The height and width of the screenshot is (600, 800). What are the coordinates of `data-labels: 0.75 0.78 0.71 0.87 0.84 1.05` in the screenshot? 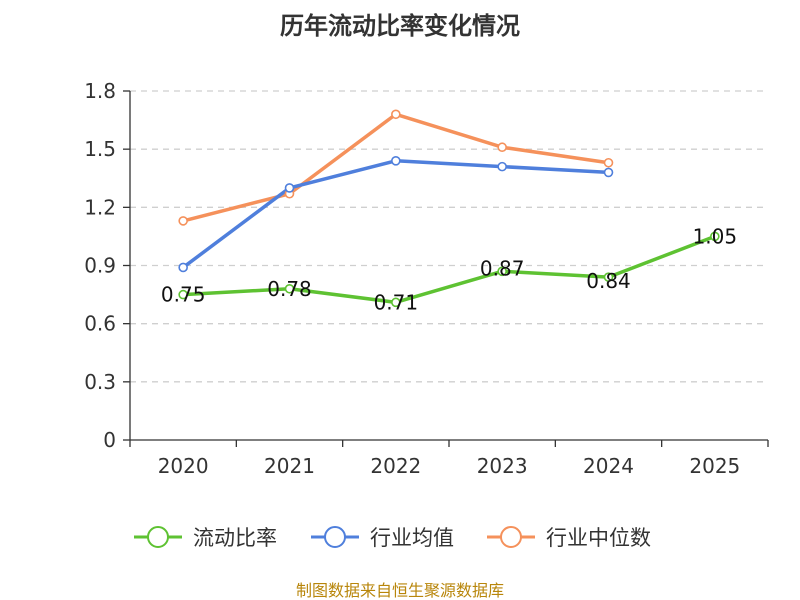 It's located at (449, 269).